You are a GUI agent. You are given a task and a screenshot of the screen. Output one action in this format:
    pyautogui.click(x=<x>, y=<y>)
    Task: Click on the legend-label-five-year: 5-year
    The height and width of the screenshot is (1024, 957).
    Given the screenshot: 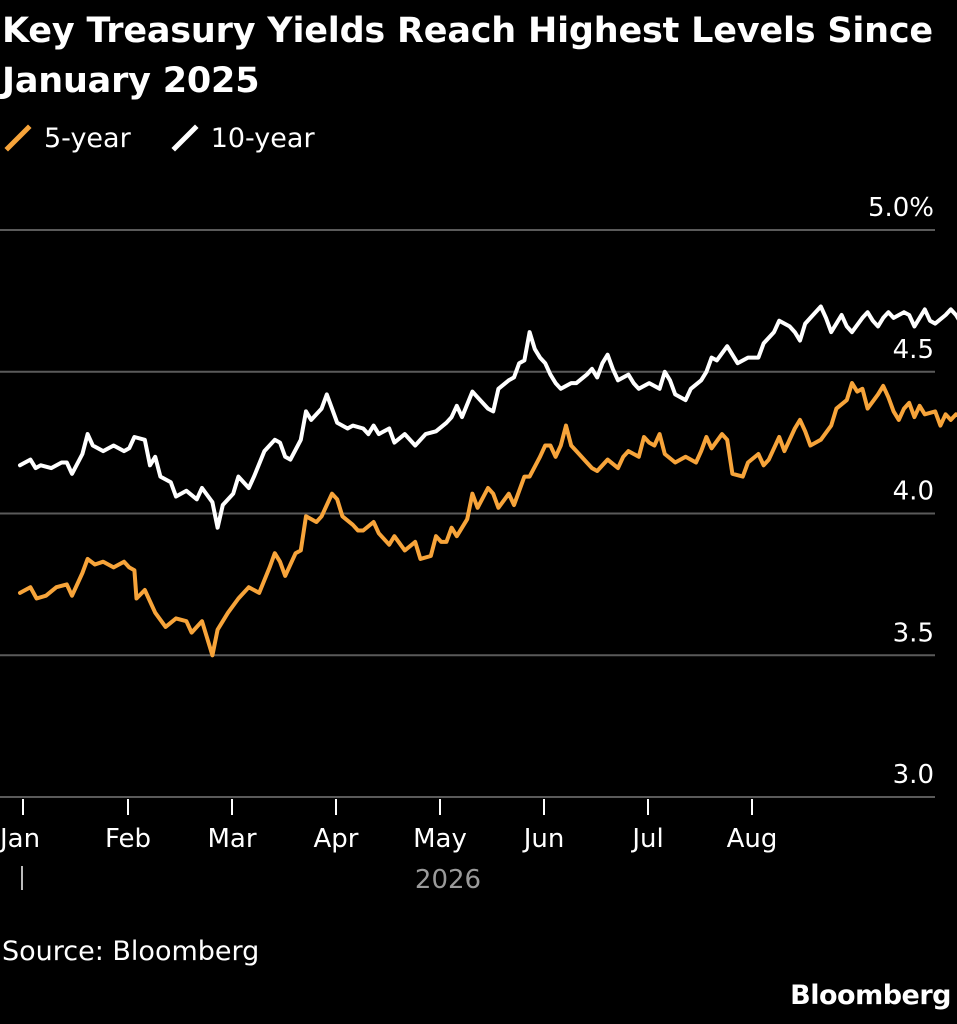 What is the action you would take?
    pyautogui.click(x=87, y=138)
    